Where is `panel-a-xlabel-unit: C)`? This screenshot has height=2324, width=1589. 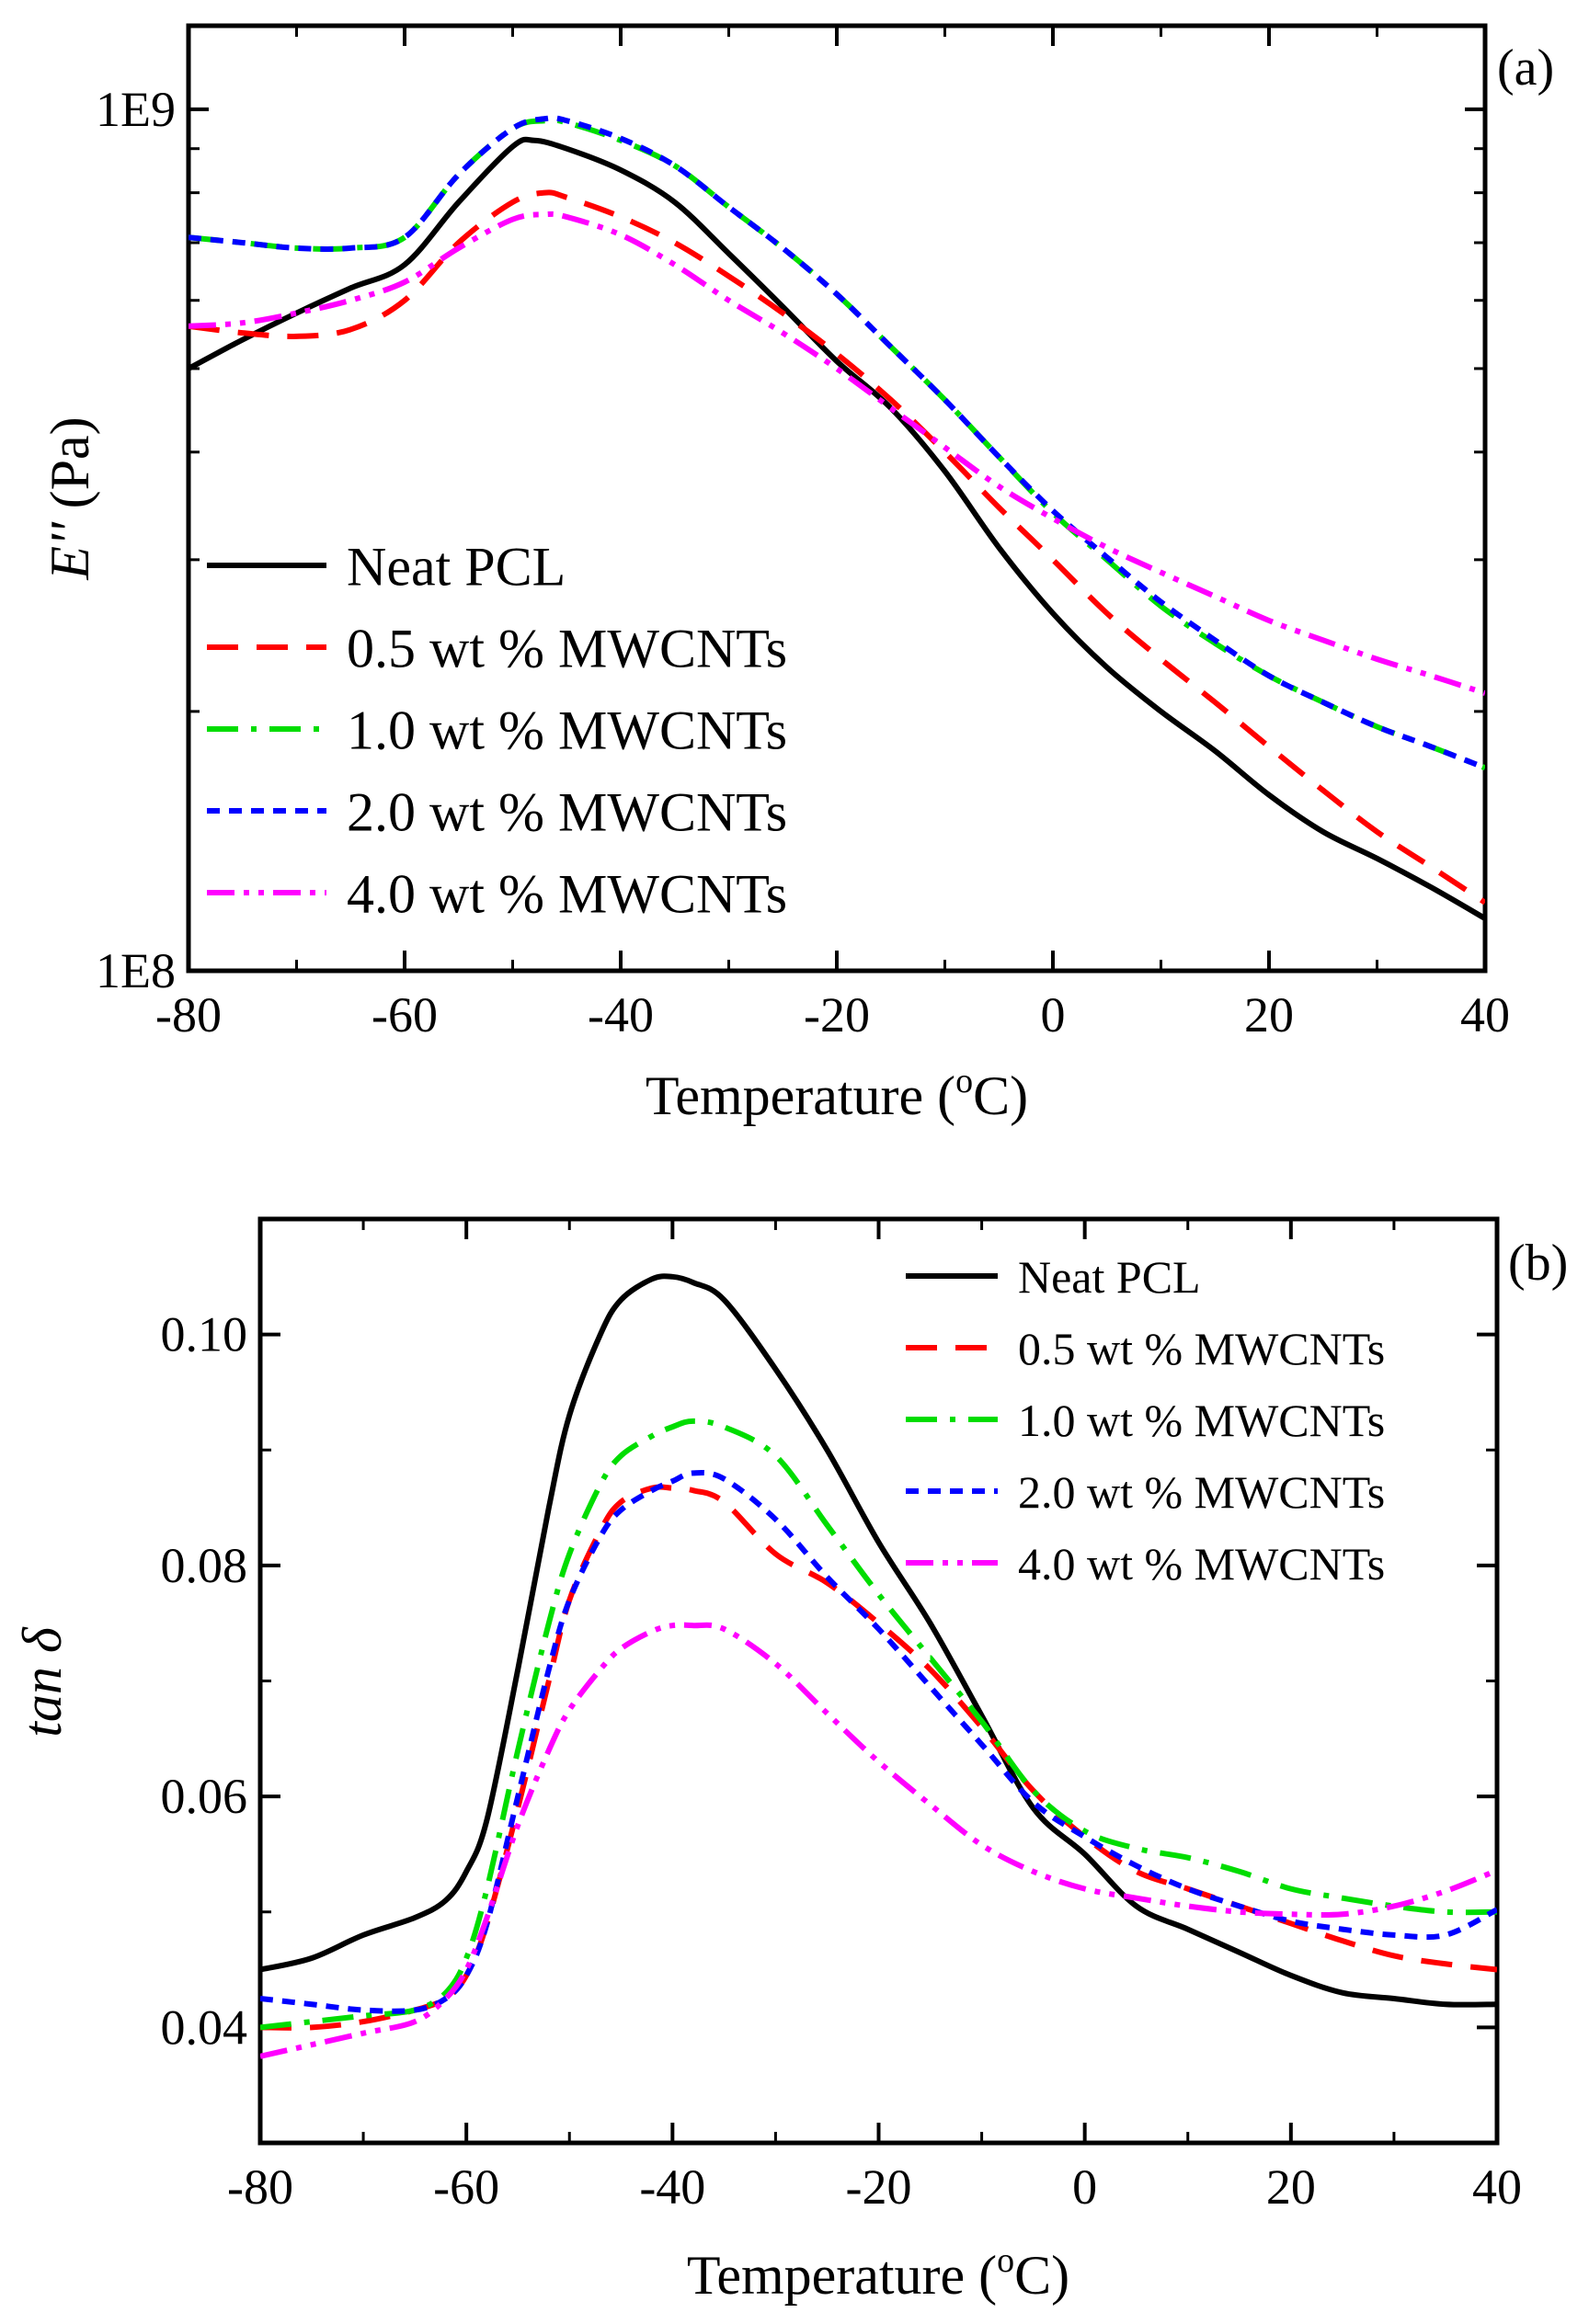
panel-a-xlabel-unit: C) is located at coordinates (1001, 1095).